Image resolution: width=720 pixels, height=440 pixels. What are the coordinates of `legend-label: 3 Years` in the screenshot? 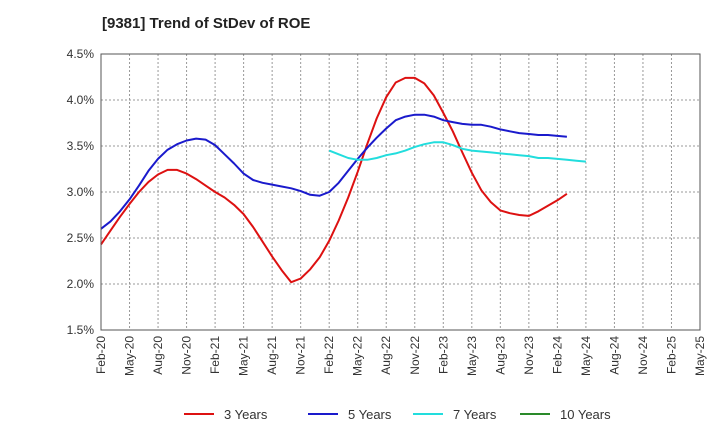 It's located at (246, 414).